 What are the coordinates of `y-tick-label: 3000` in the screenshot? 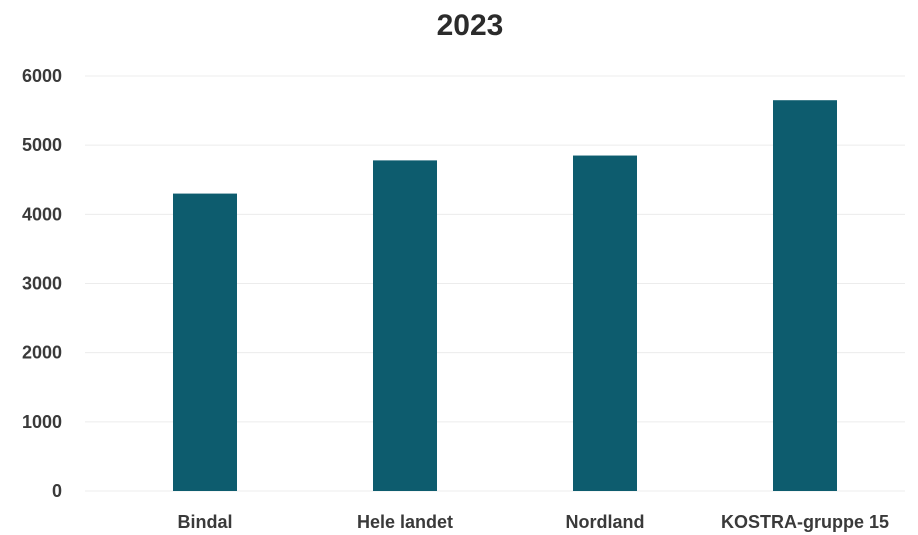 It's located at (42, 284).